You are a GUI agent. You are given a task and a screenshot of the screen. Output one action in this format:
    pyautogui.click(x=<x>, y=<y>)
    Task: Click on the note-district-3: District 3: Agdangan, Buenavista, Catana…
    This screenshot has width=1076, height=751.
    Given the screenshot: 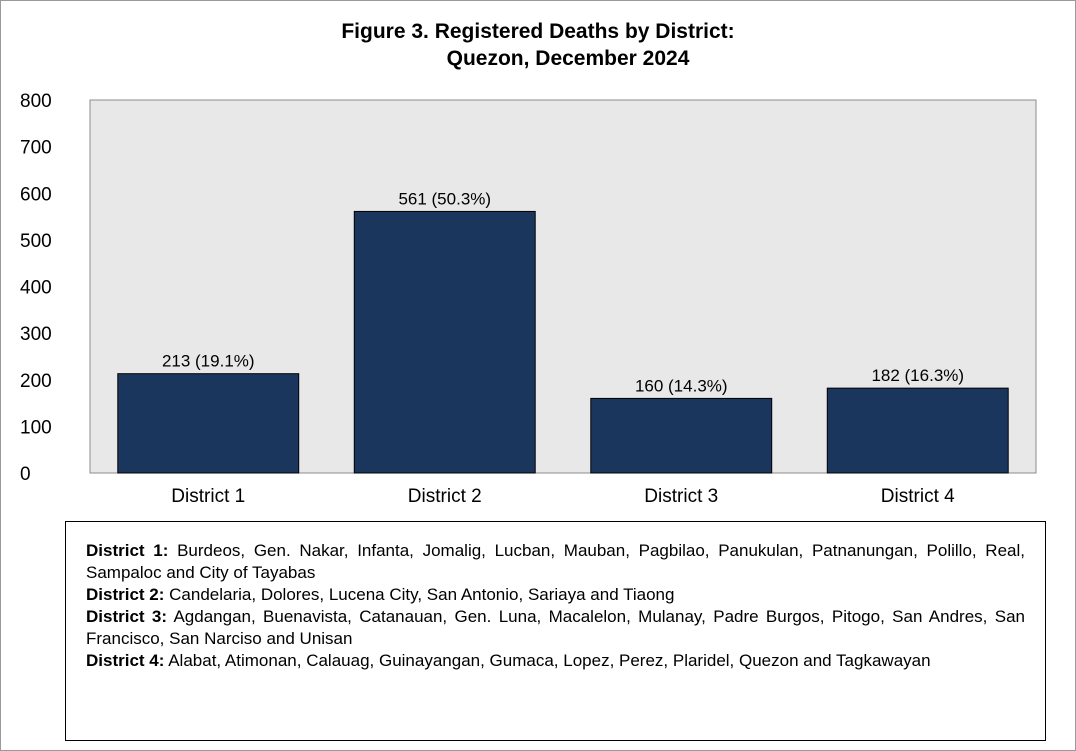 What is the action you would take?
    pyautogui.click(x=555, y=628)
    